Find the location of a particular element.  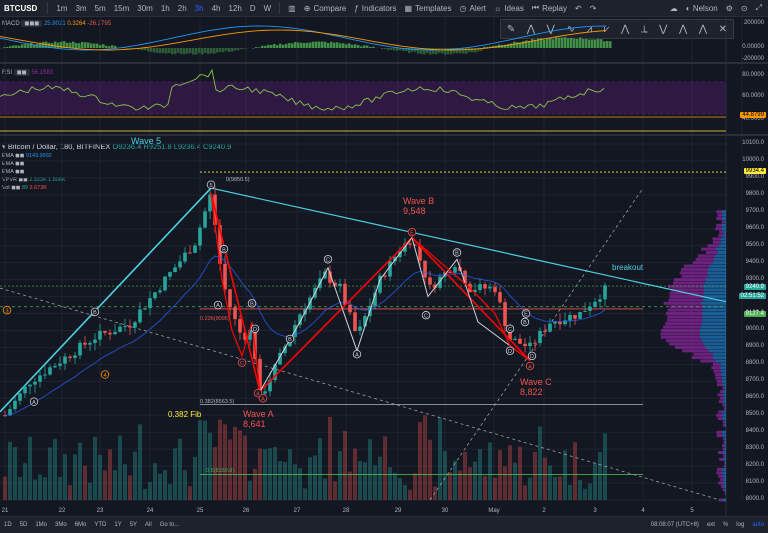

time-tick: 21 is located at coordinates (5, 511).